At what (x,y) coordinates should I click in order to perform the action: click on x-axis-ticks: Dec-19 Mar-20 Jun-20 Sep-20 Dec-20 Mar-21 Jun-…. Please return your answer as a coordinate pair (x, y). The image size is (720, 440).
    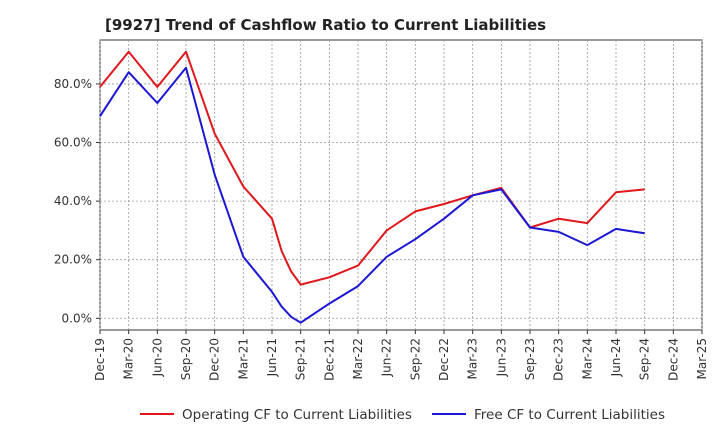
    Looking at the image, I should click on (401, 355).